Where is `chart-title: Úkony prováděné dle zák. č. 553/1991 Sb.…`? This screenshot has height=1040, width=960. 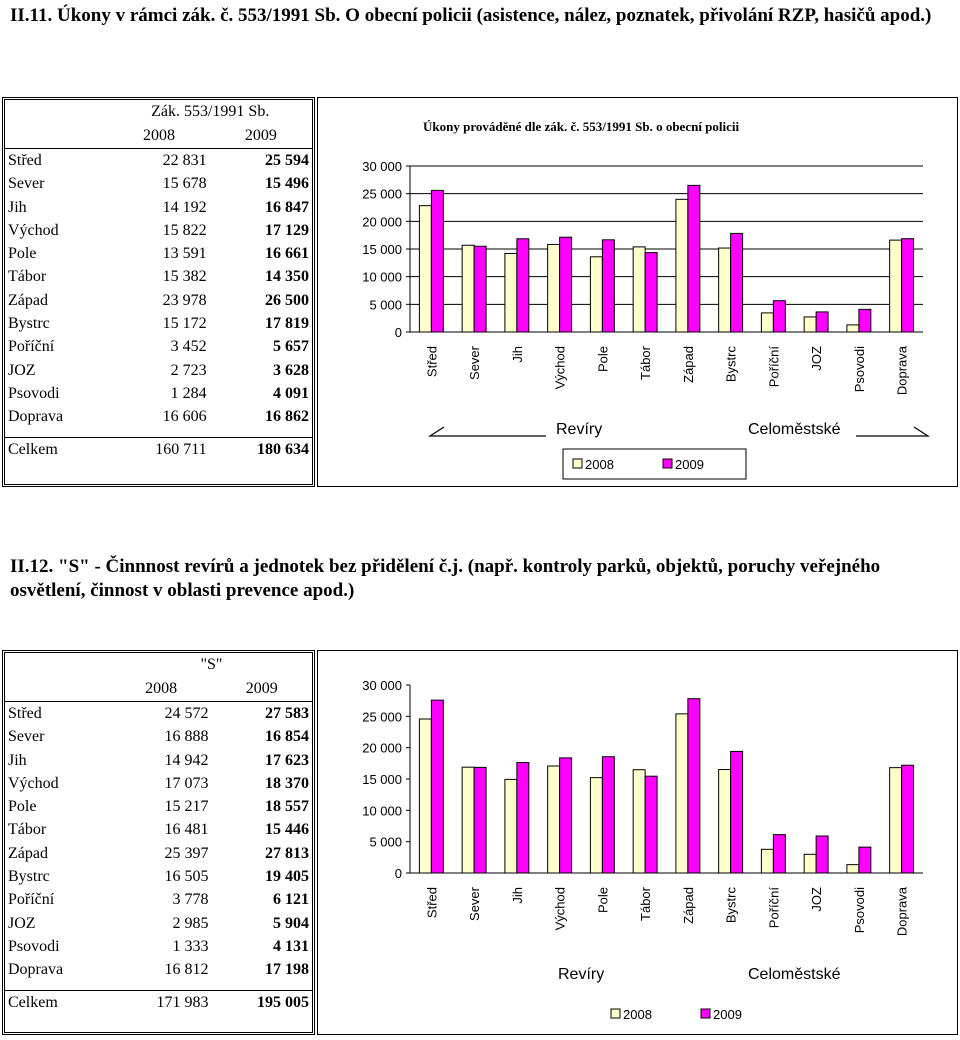 chart-title: Úkony prováděné dle zák. č. 553/1991 Sb.… is located at coordinates (581, 126).